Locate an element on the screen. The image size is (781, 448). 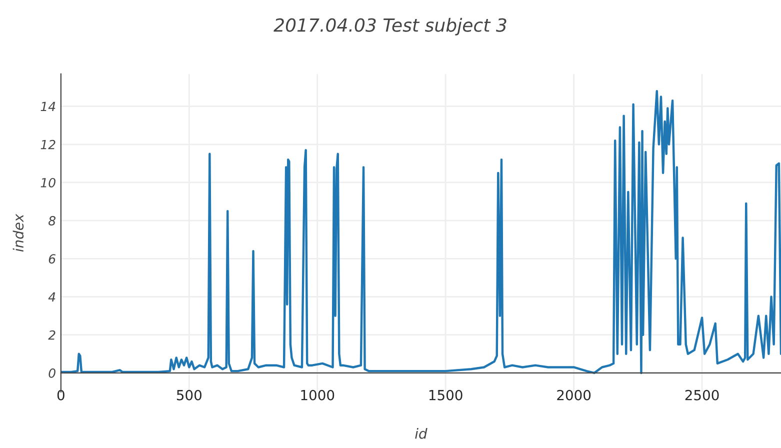
x-tick-label: 2500 is located at coordinates (702, 395).